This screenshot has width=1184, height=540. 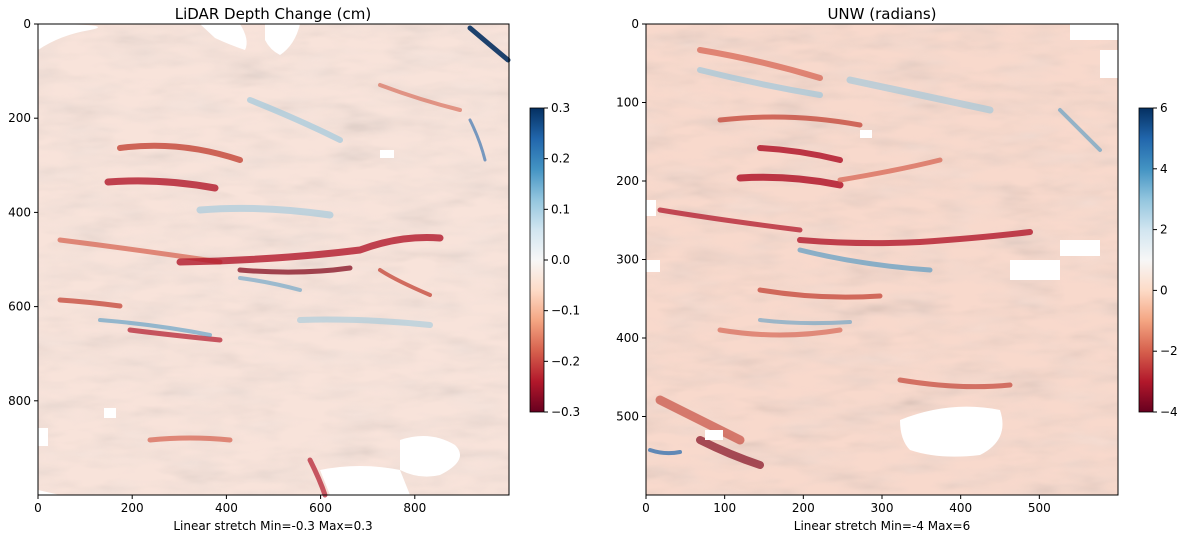 I want to click on unw-xtick-label: 0, so click(x=646, y=508).